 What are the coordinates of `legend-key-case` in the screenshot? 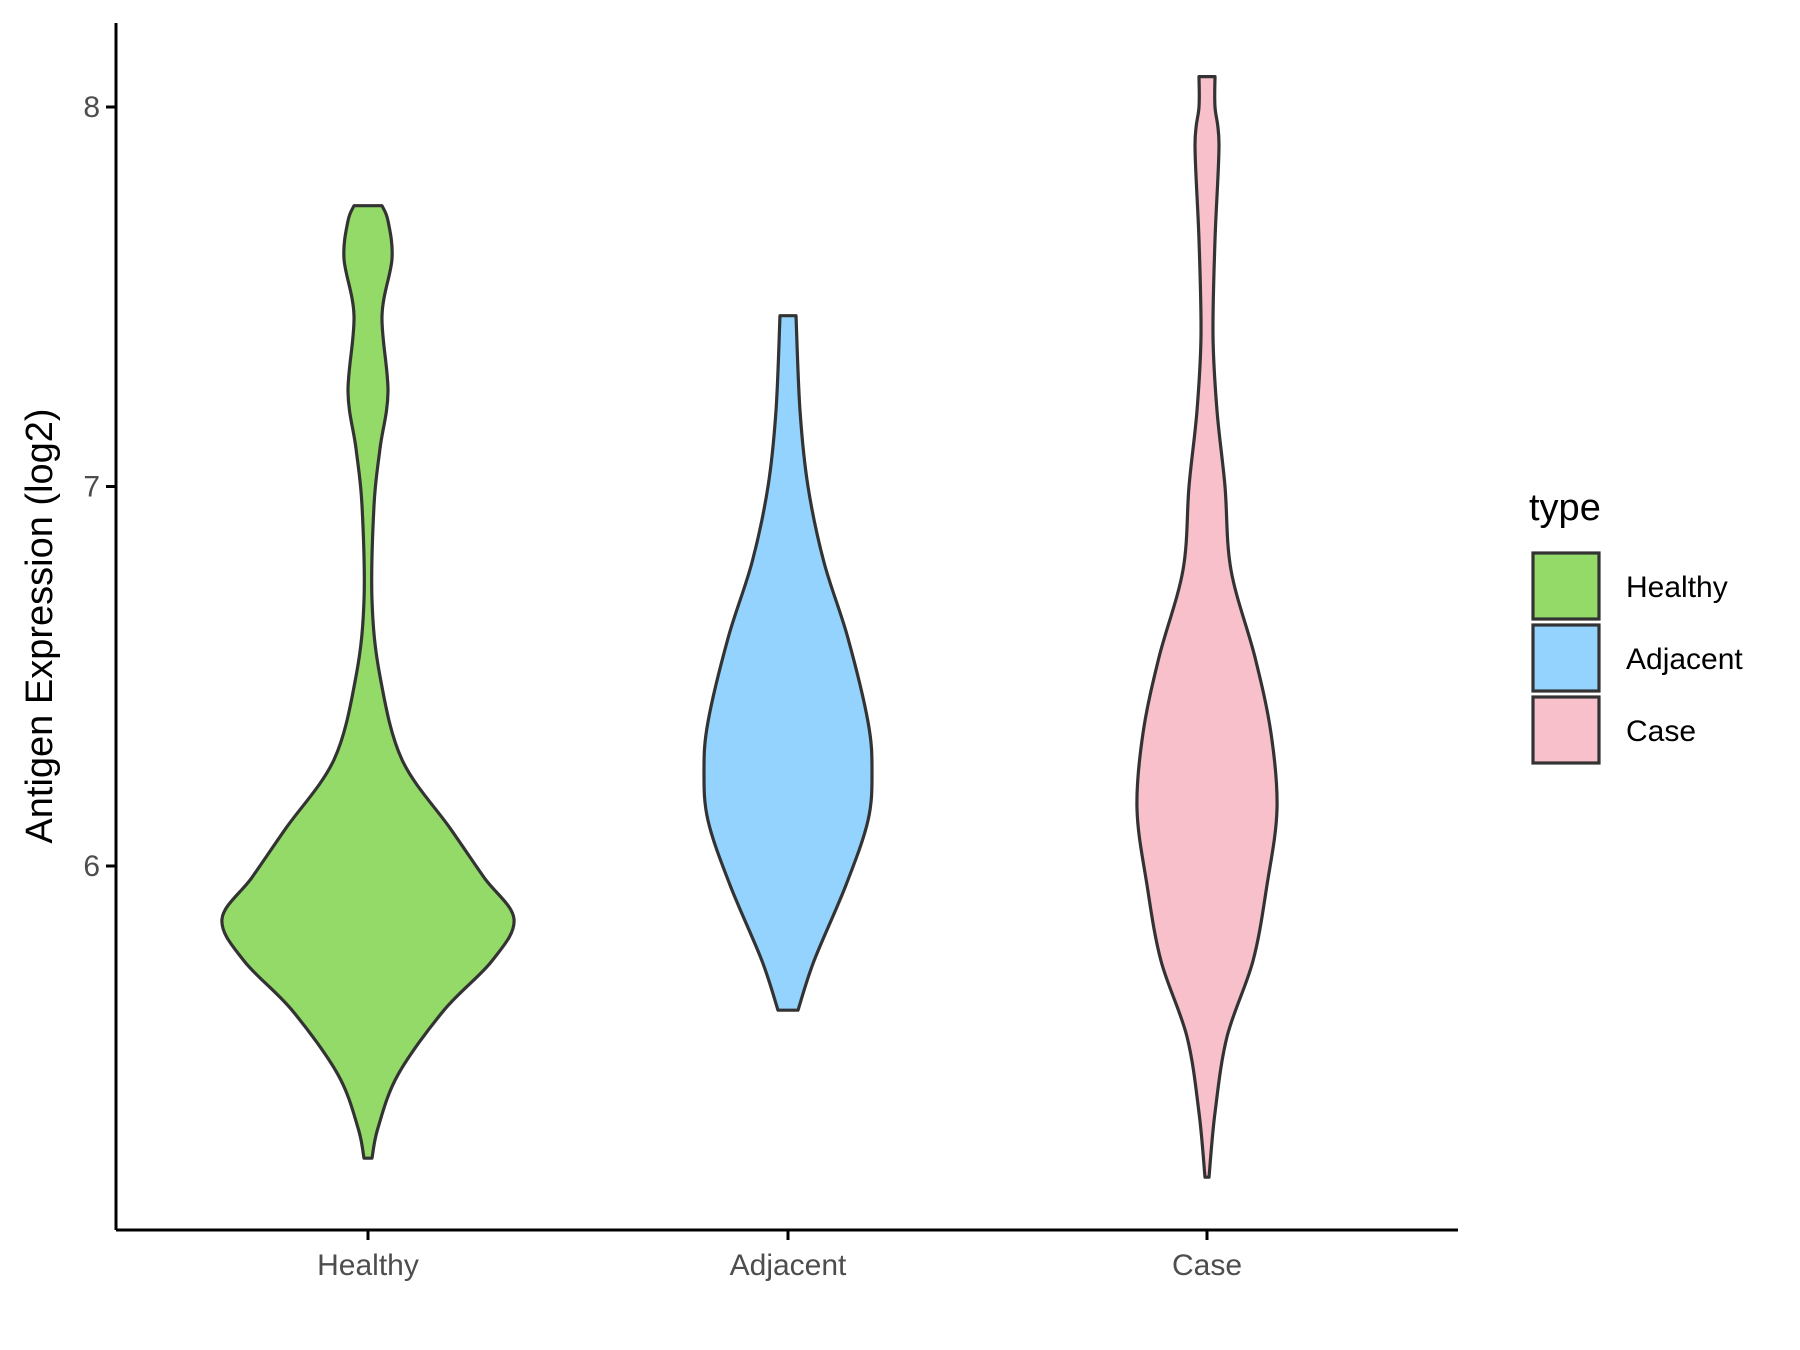 It's located at (1566, 730).